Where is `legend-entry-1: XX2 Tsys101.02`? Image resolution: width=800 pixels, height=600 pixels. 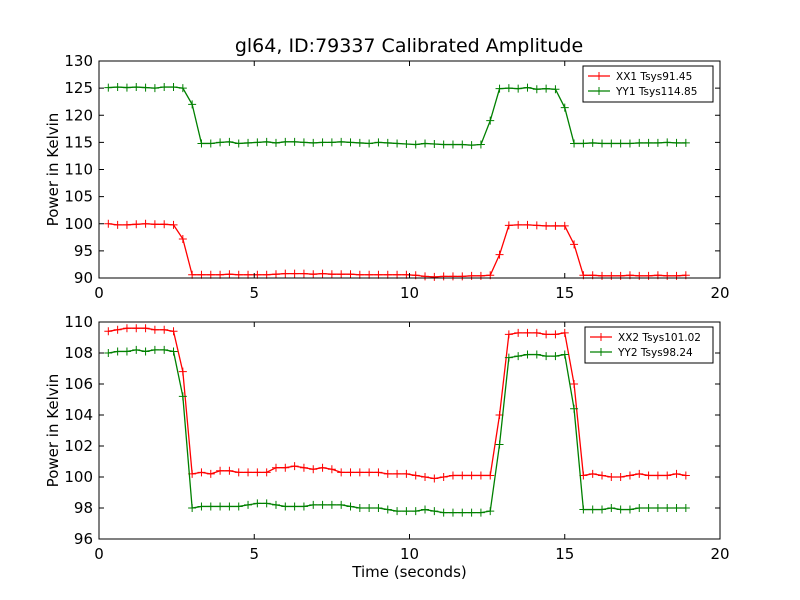 legend-entry-1: XX2 Tsys101.02 is located at coordinates (659, 338).